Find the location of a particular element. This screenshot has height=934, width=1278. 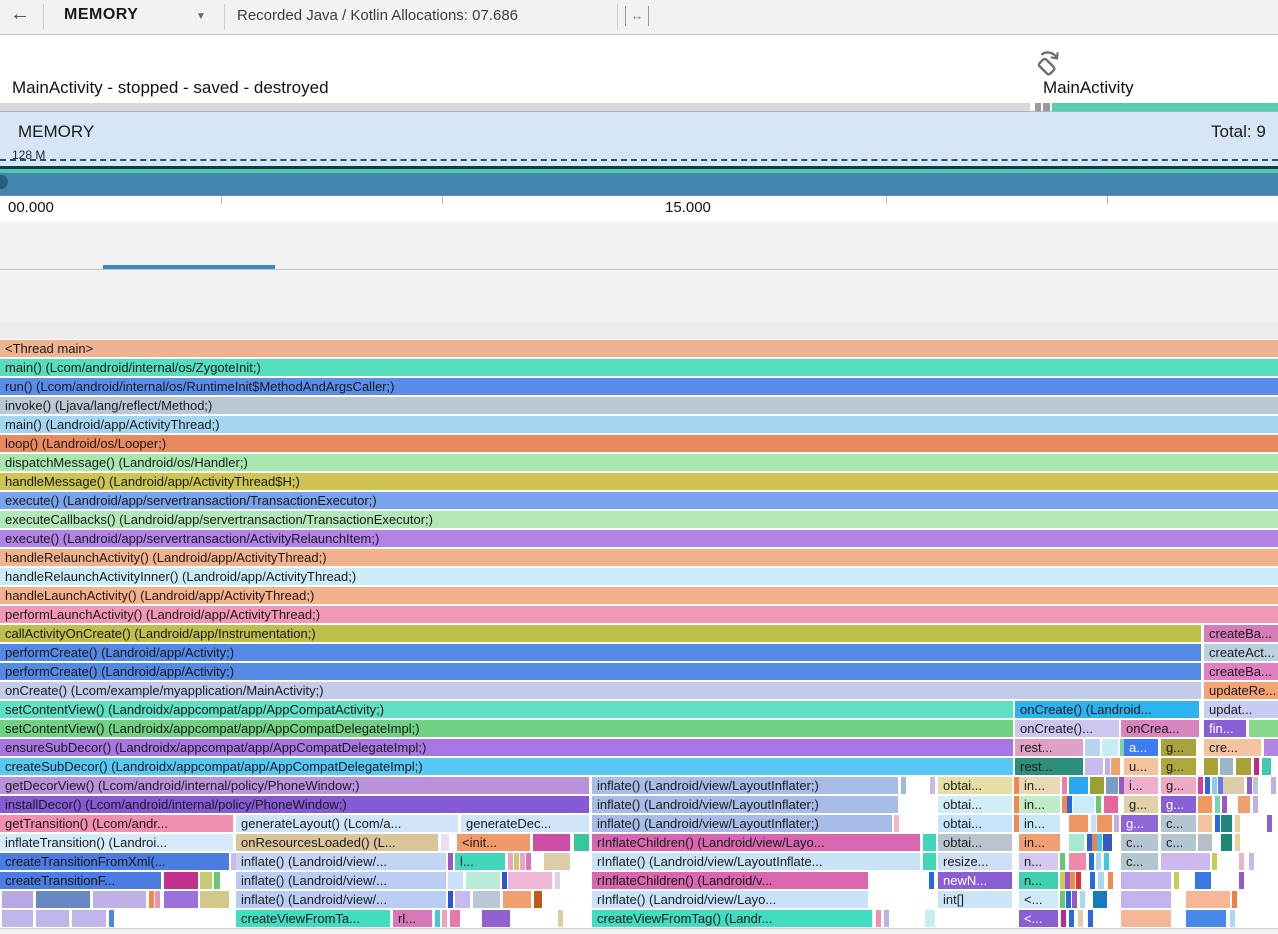

back-button: ← is located at coordinates (20, 14).